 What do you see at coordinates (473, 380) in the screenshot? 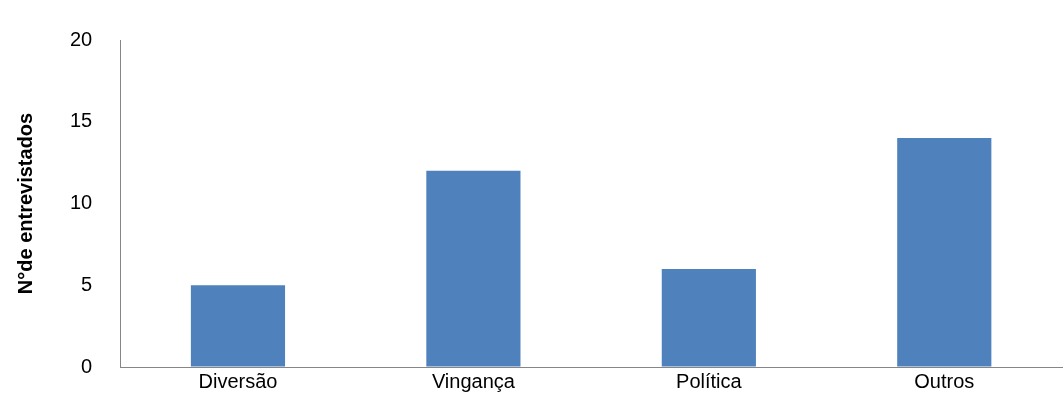
I see `x-tick-label: Vingança` at bounding box center [473, 380].